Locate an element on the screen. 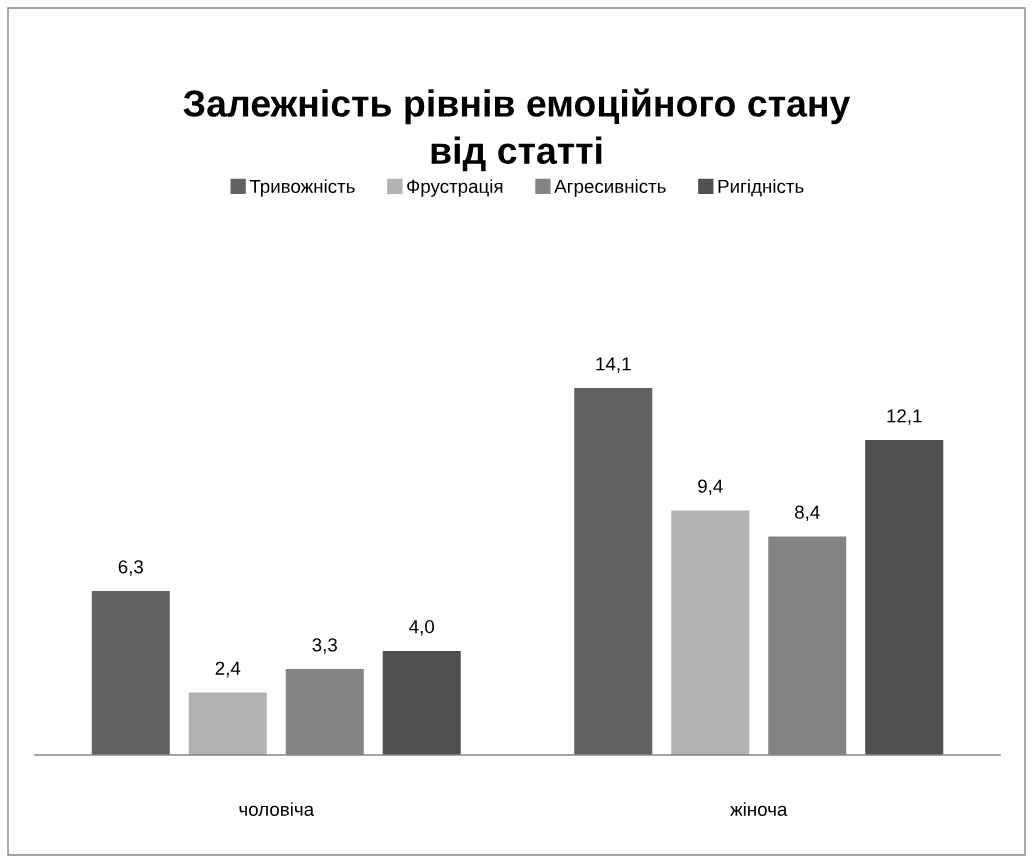 Image resolution: width=1033 pixels, height=863 pixels. data-label: 6,3 is located at coordinates (130, 568).